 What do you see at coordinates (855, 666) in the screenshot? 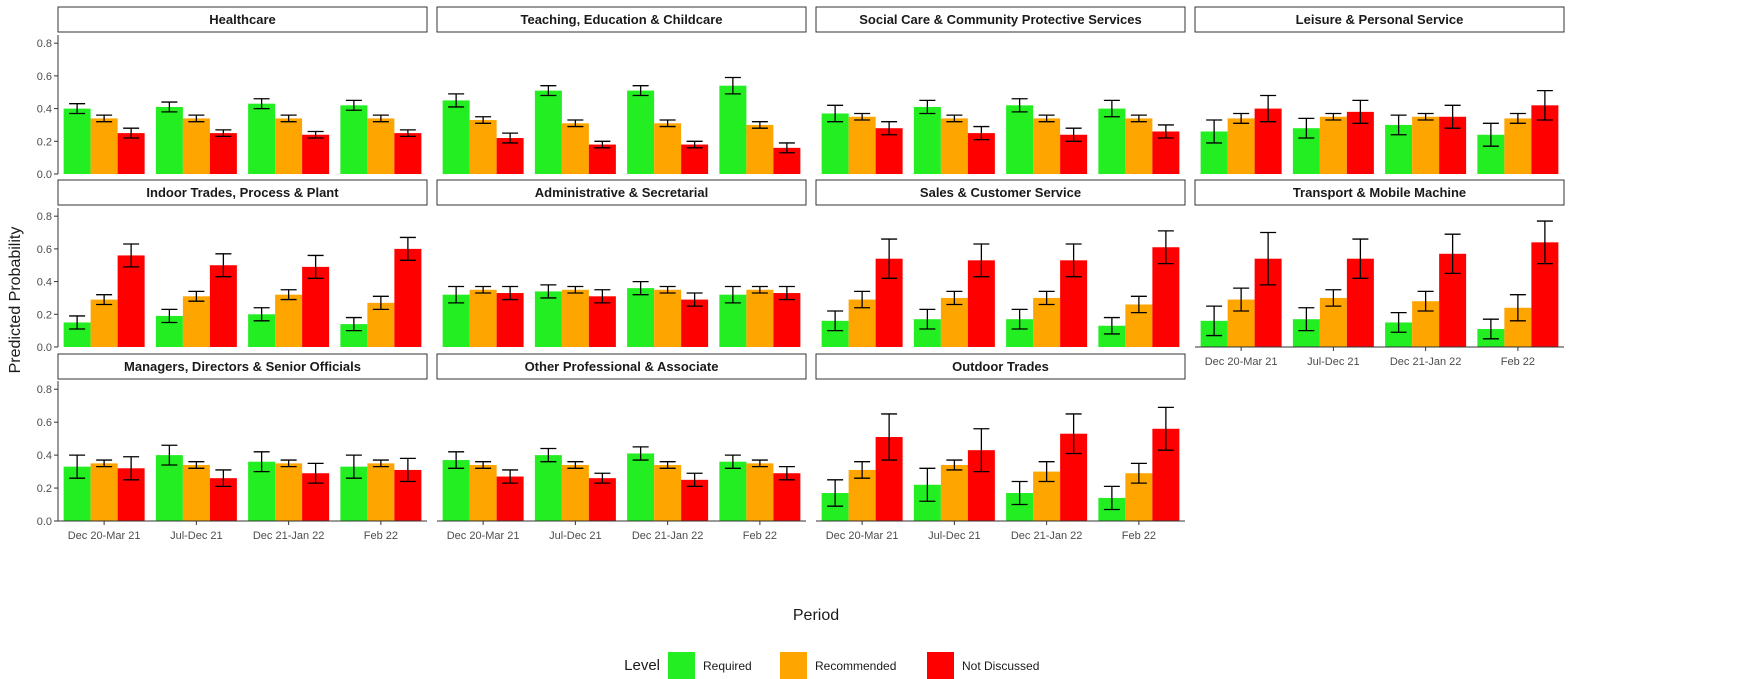
I see `legend-label: Recommended` at bounding box center [855, 666].